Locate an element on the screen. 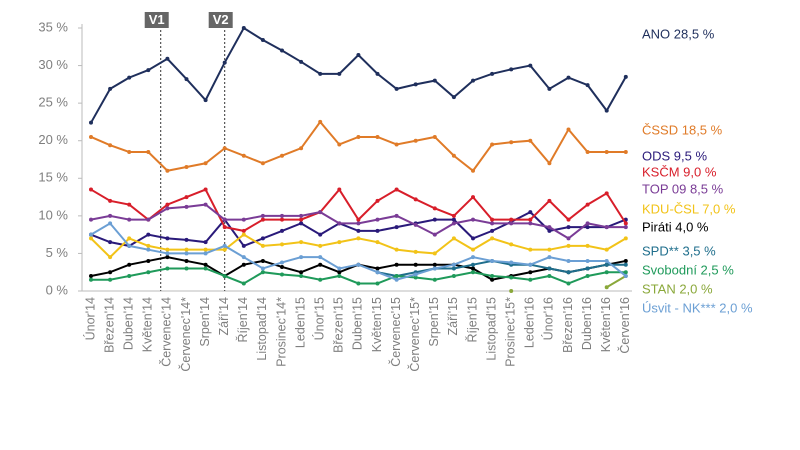  x-tick-label: Červenec'14* is located at coordinates (185, 334).